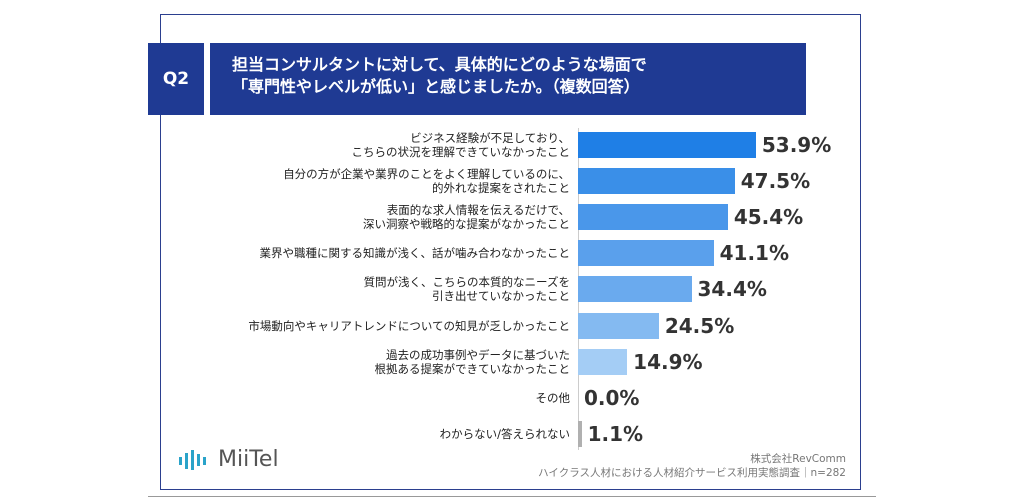 Image resolution: width=1024 pixels, height=503 pixels. What do you see at coordinates (798, 459) in the screenshot?
I see `source: 株式会社RevComm` at bounding box center [798, 459].